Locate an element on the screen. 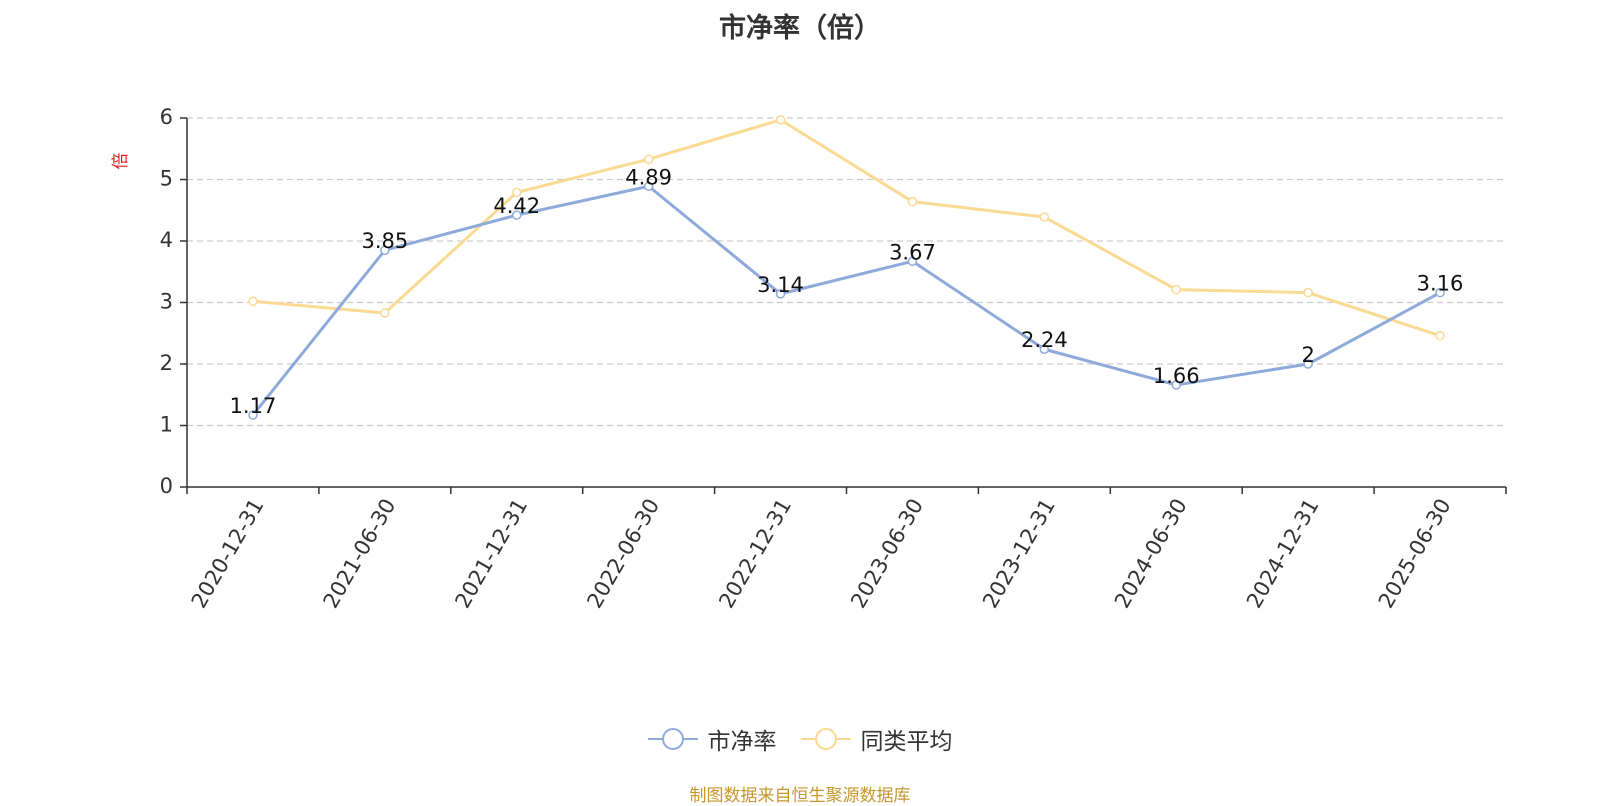 Image resolution: width=1600 pixels, height=806 pixels. data-label: 3.14 is located at coordinates (780, 285).